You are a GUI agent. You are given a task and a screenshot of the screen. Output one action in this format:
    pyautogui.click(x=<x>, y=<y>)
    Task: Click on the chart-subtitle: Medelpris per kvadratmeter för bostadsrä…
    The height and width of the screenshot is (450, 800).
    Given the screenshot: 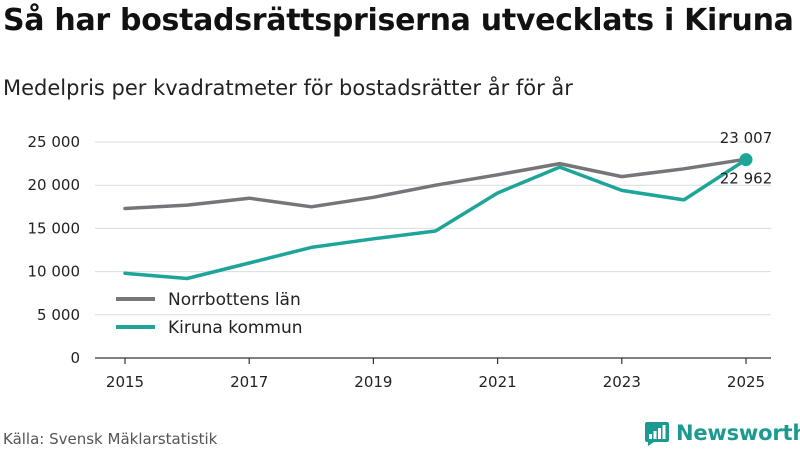 What is the action you would take?
    pyautogui.click(x=288, y=88)
    